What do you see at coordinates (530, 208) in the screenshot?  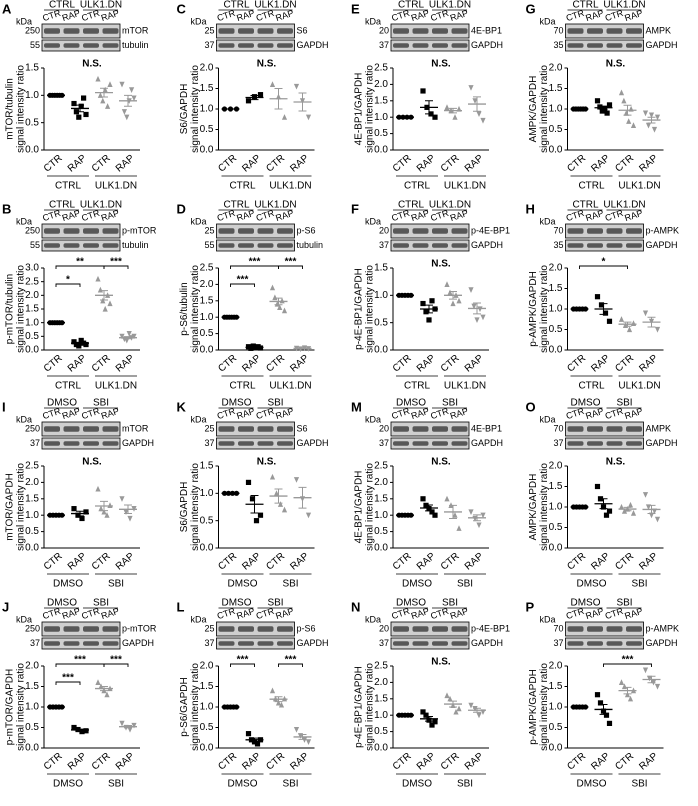 I see `panel-letter: H` at bounding box center [530, 208].